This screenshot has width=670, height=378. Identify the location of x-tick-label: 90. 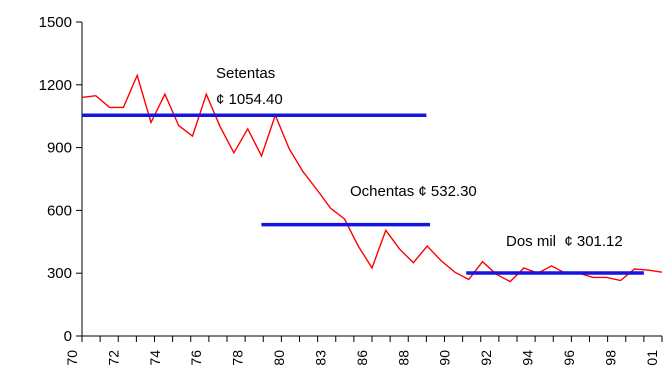
(445, 358).